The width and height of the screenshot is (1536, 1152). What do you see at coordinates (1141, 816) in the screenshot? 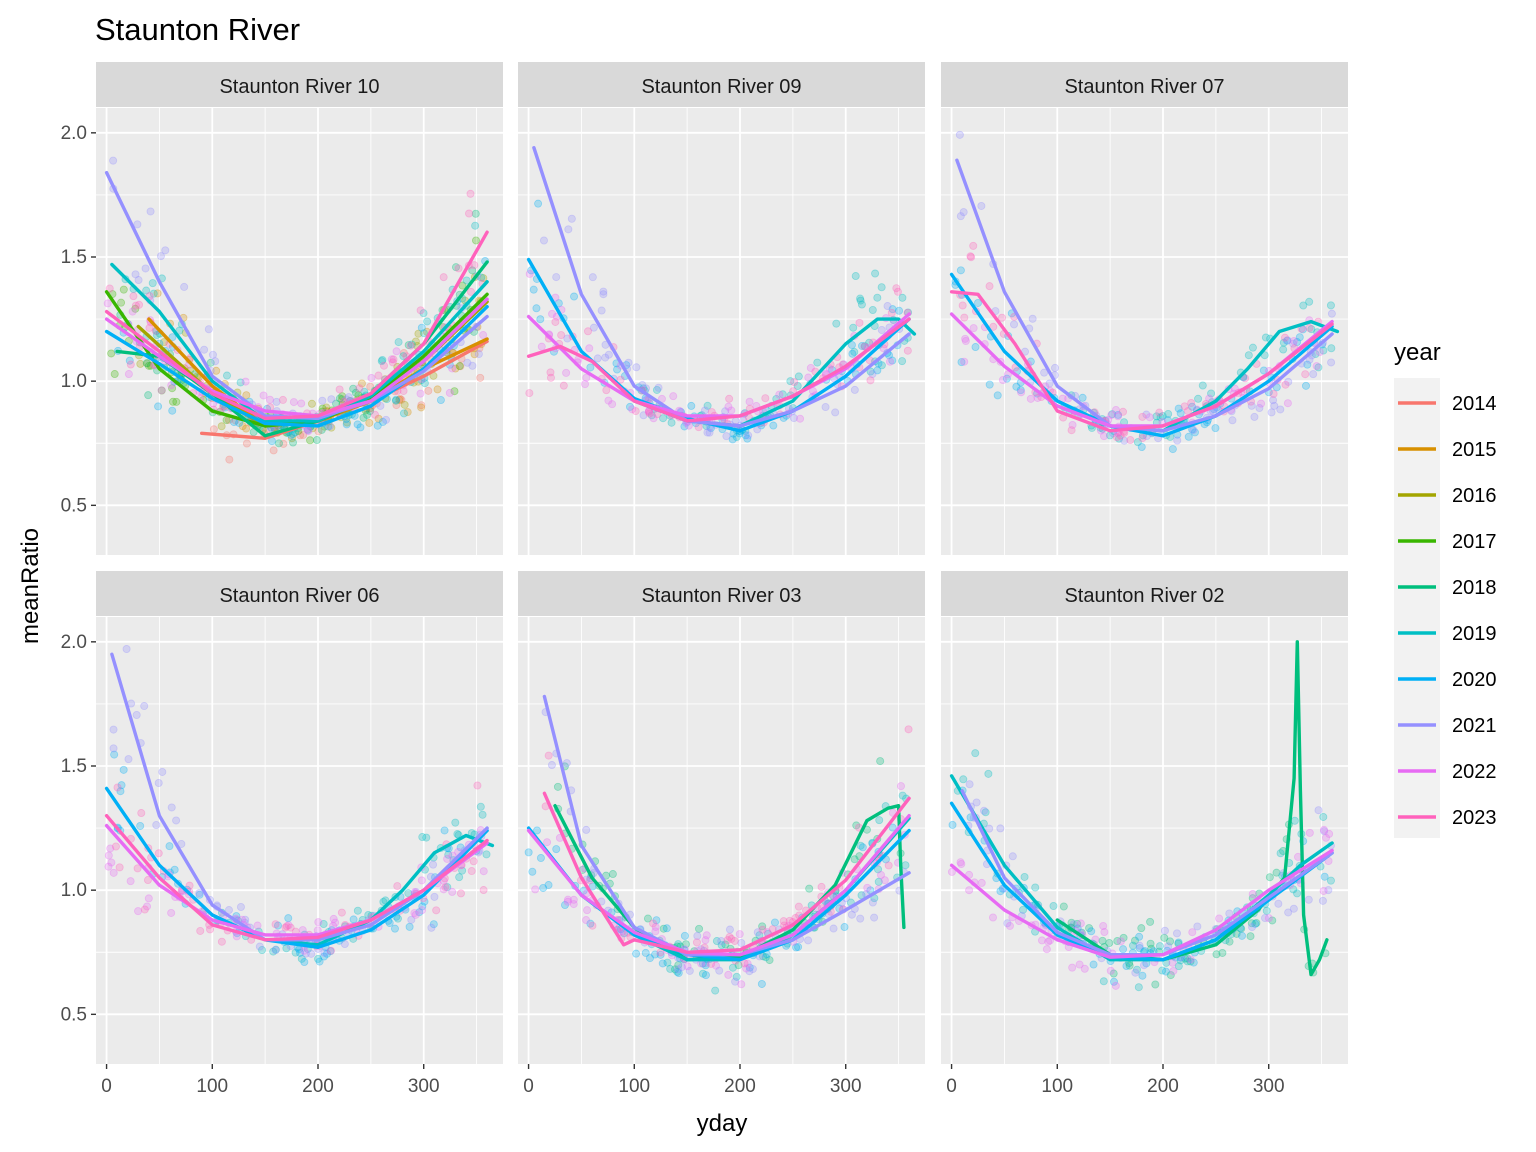
I see `panel-marks` at bounding box center [1141, 816].